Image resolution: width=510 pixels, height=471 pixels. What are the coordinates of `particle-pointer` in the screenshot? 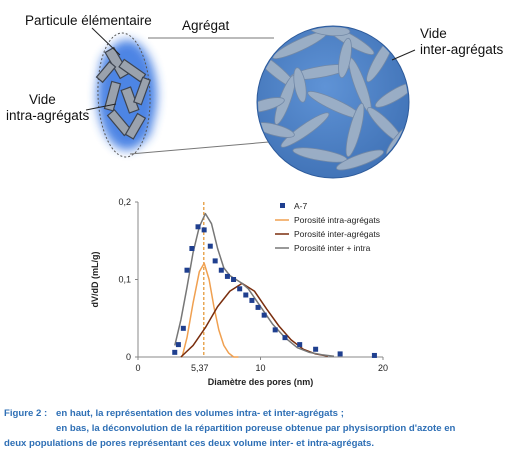 It's located at (106, 41).